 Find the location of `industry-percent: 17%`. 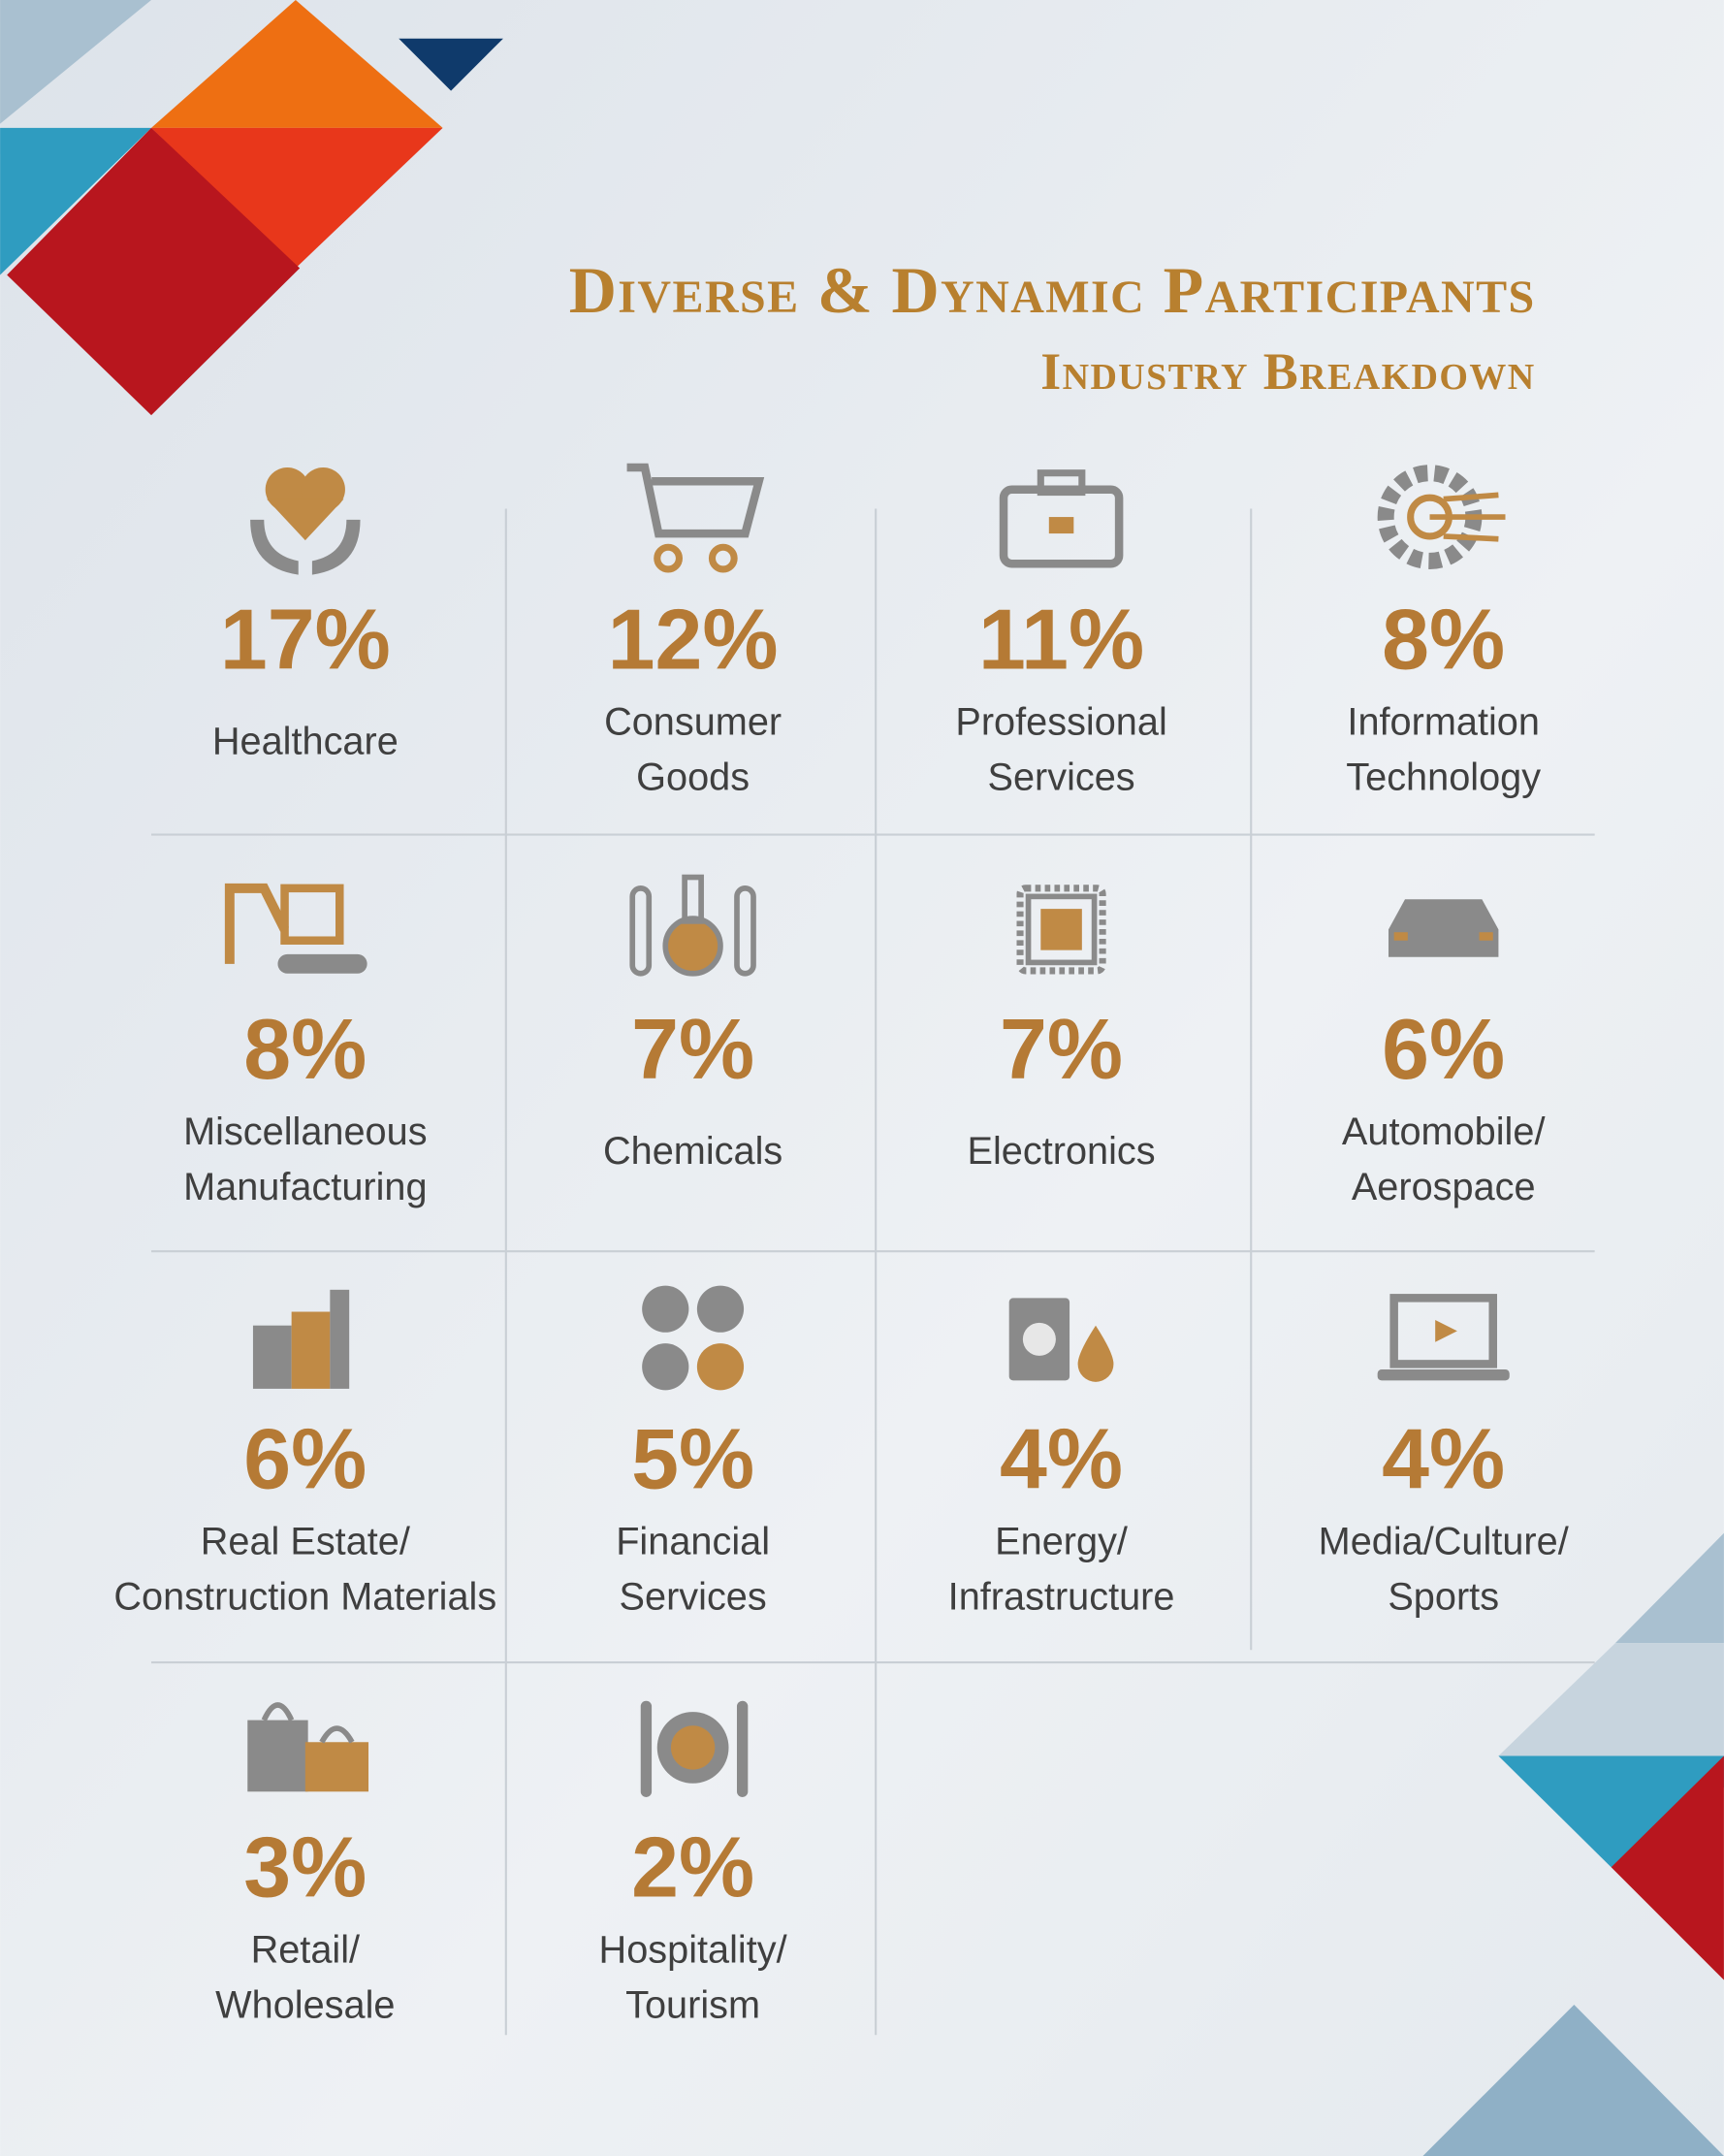

industry-percent: 17% is located at coordinates (305, 640).